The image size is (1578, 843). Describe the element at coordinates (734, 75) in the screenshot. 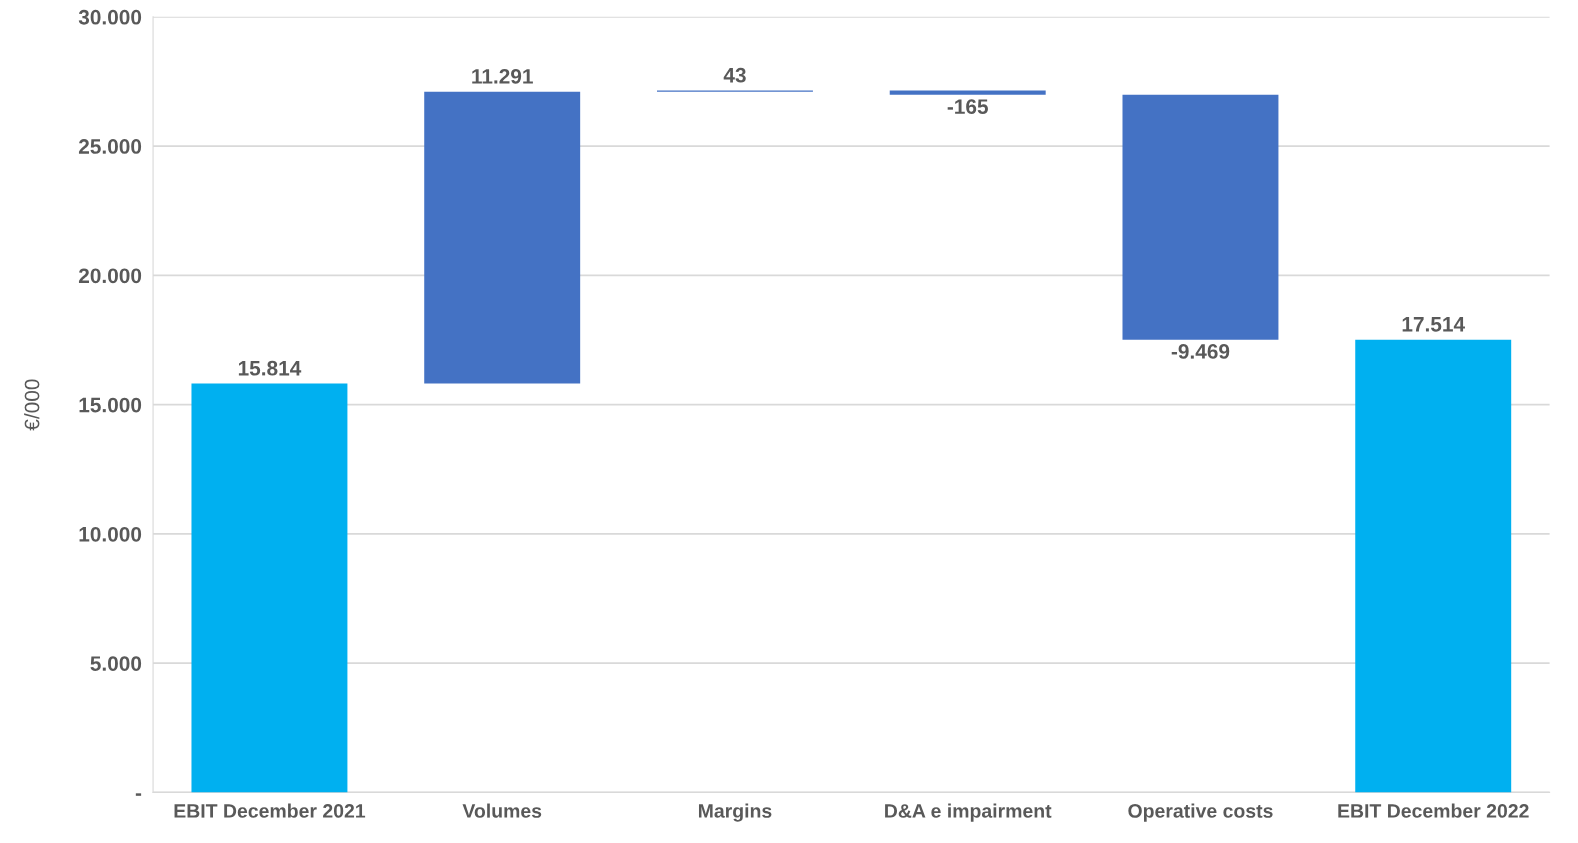

I see `data-label: 43` at that location.